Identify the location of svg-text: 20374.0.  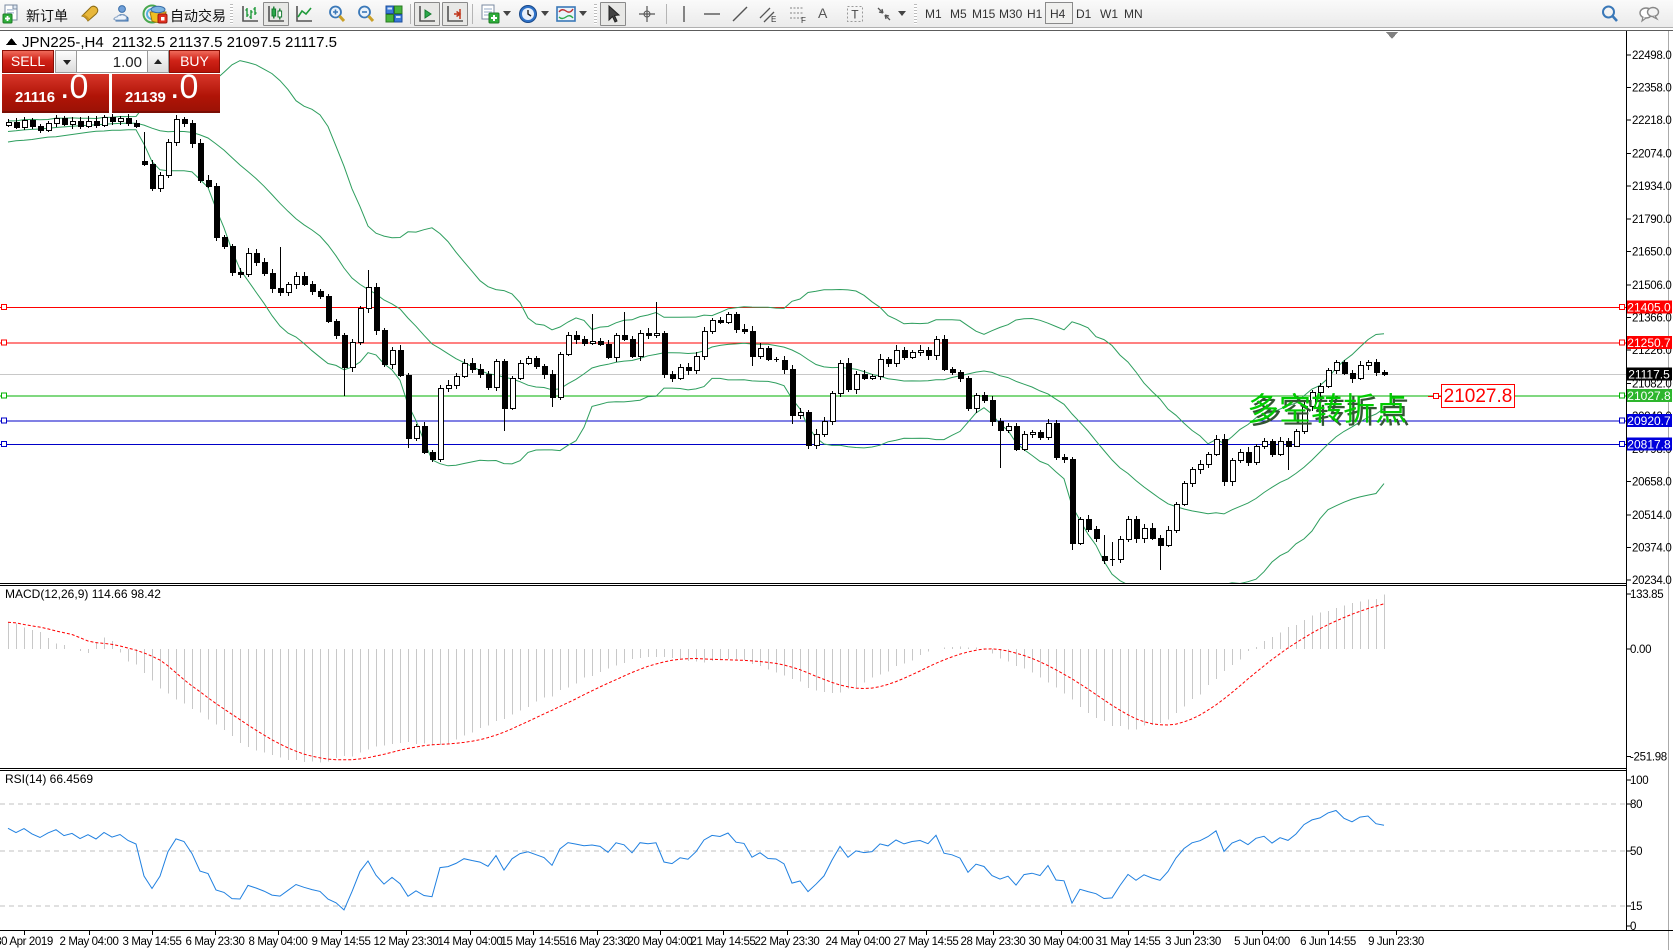
(1651, 549).